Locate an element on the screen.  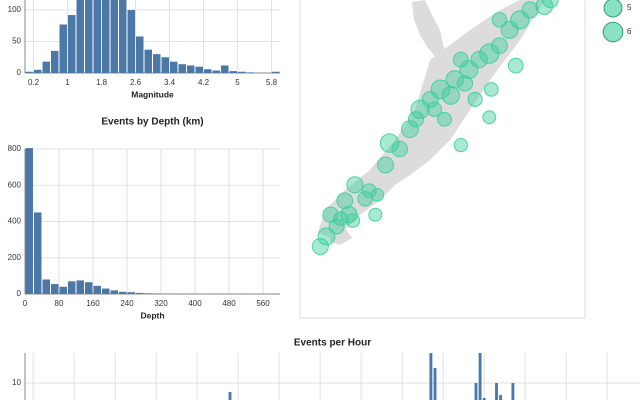
x-tick-label: 0 is located at coordinates (25, 303).